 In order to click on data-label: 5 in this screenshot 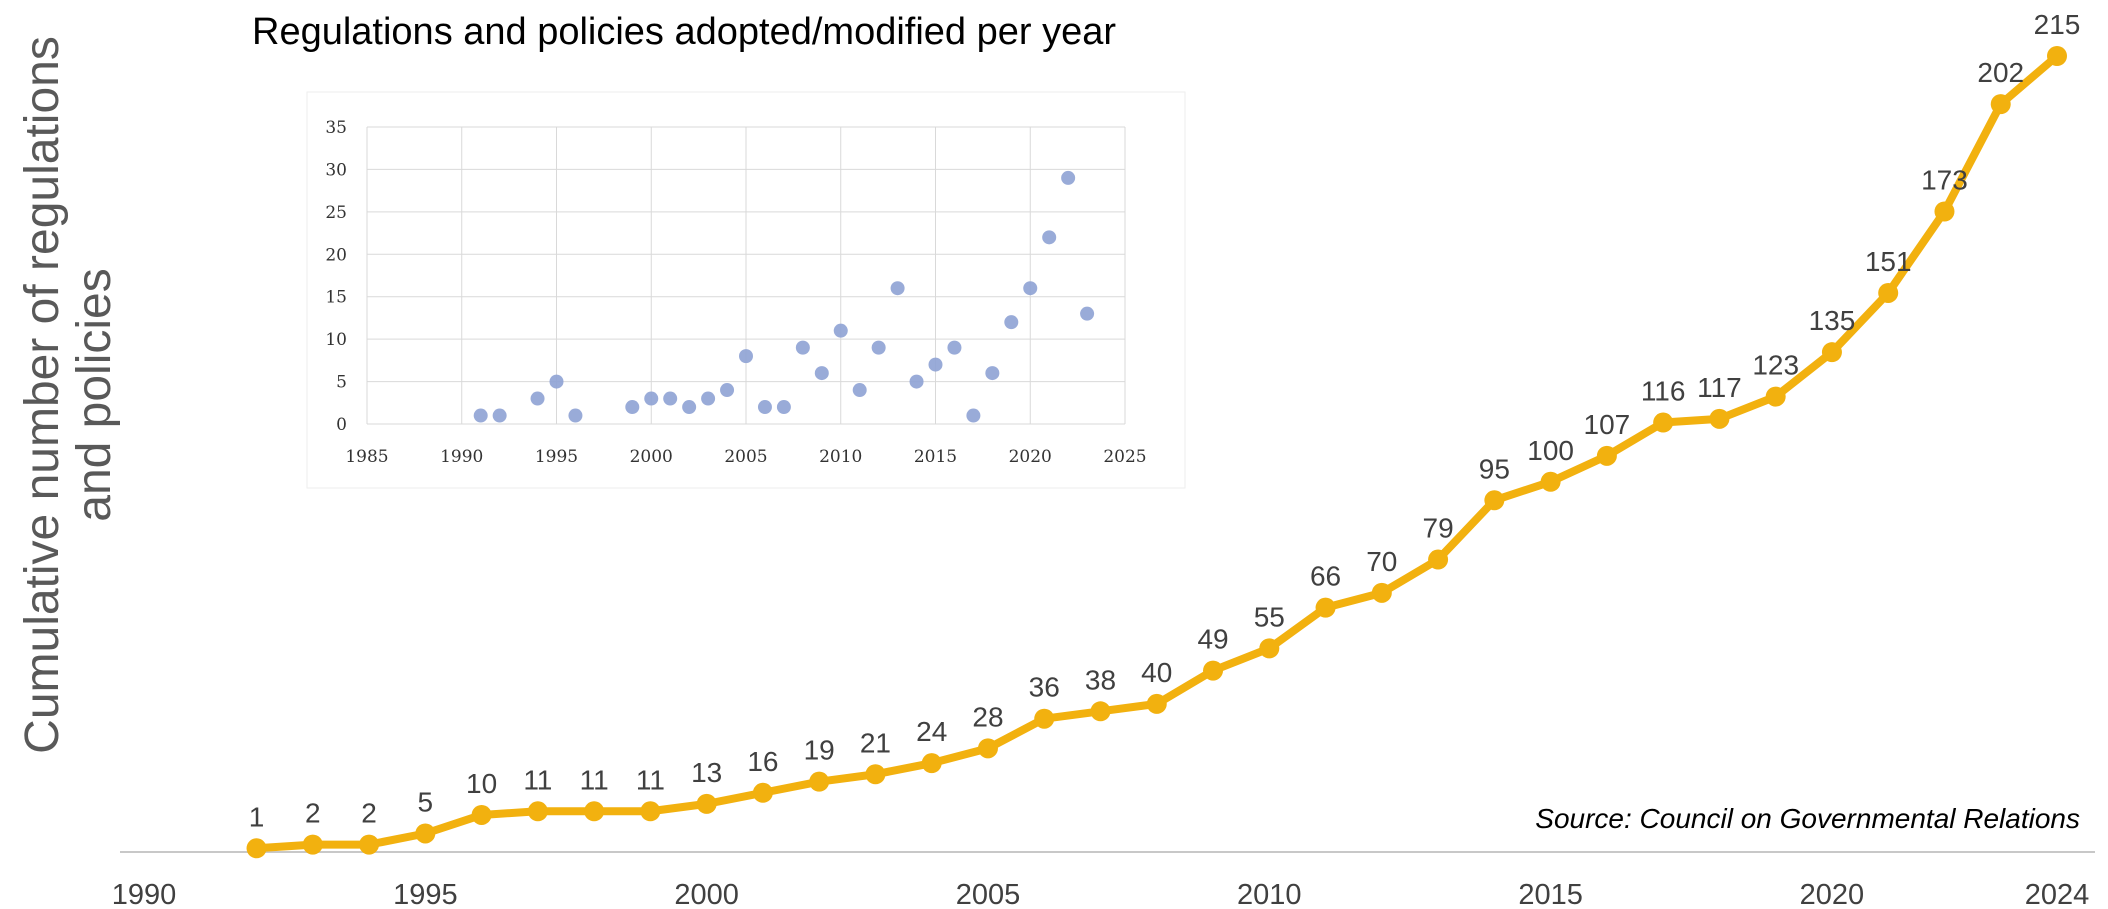, I will do `click(426, 801)`.